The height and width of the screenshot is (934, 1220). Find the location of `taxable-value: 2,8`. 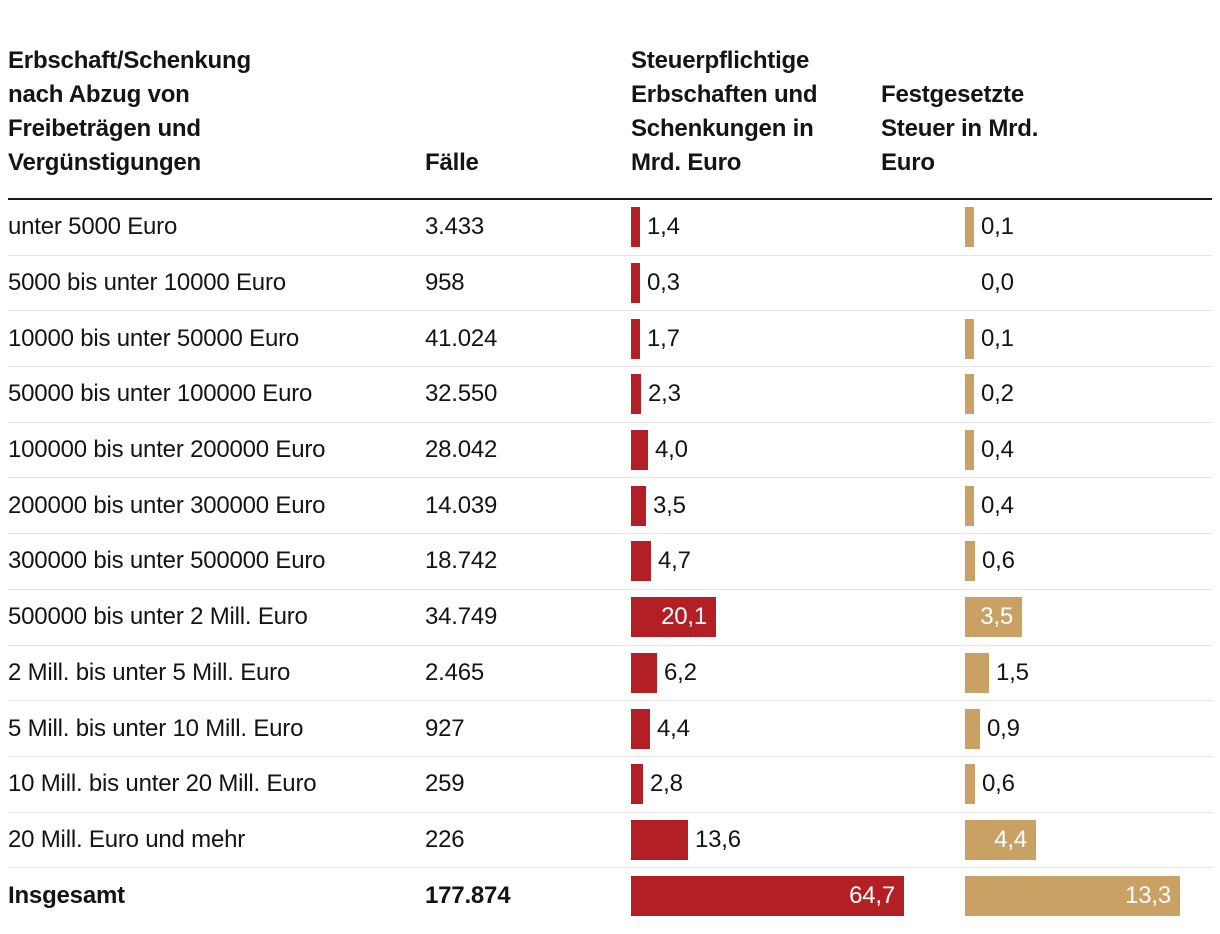

taxable-value: 2,8 is located at coordinates (666, 784).